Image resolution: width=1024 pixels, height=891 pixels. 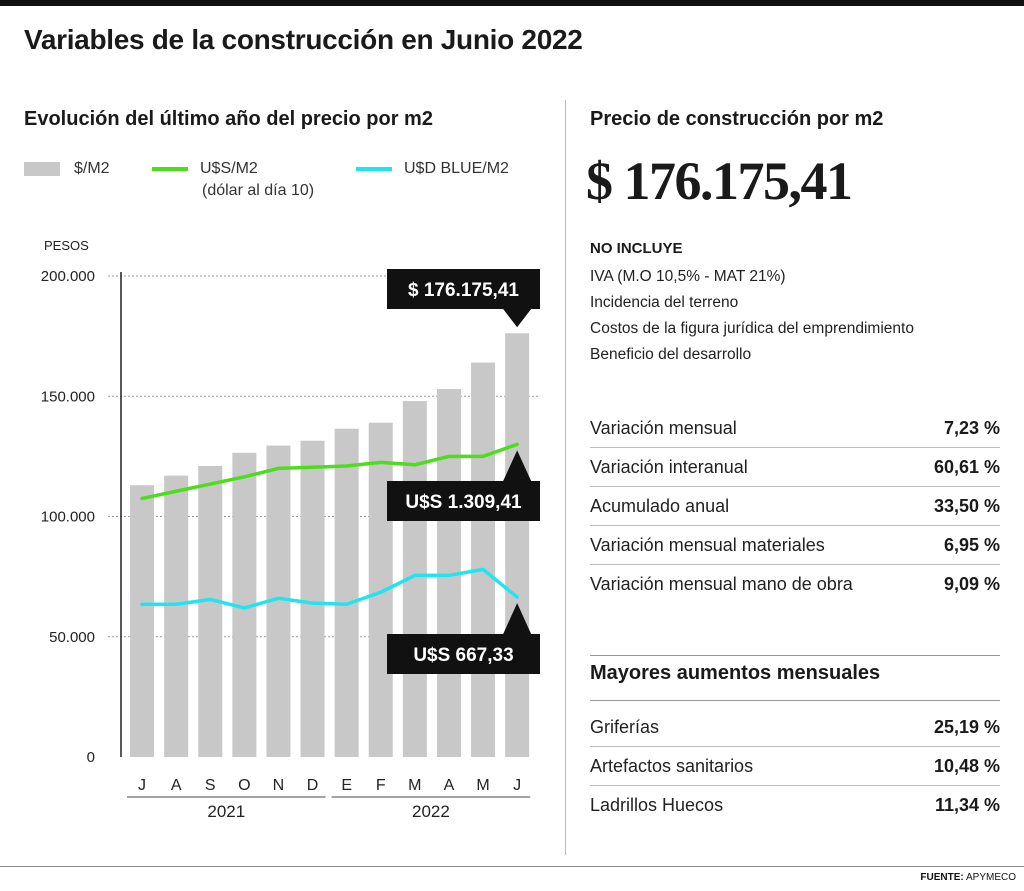 I want to click on column-divider, so click(x=565, y=477).